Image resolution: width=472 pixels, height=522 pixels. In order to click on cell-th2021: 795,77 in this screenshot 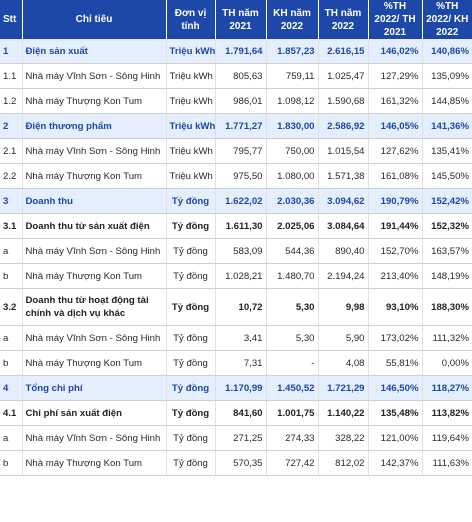, I will do `click(240, 151)`.